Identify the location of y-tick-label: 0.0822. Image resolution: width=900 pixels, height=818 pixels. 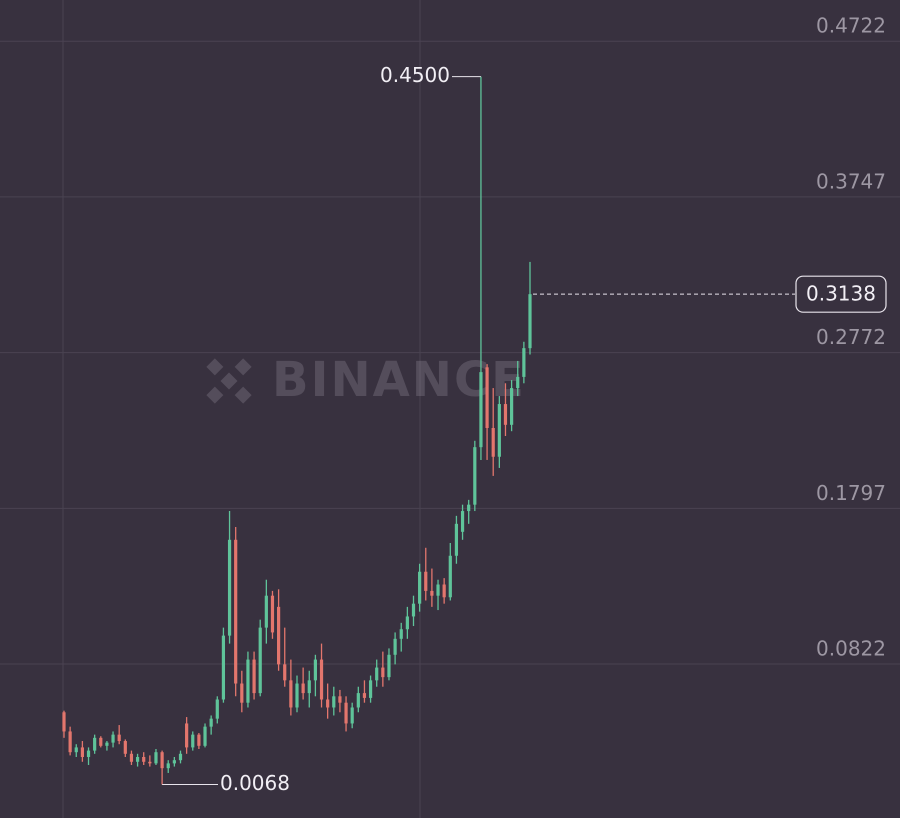
(851, 649).